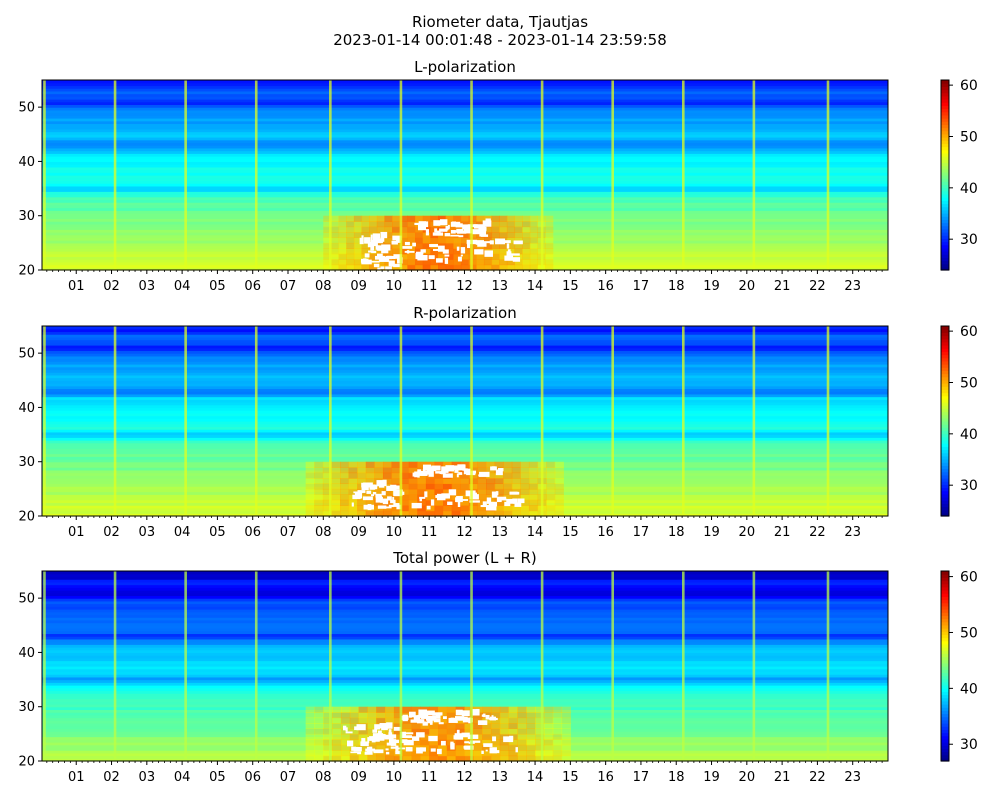 This screenshot has height=800, width=1000. What do you see at coordinates (330, 175) in the screenshot?
I see `calibration-stripe` at bounding box center [330, 175].